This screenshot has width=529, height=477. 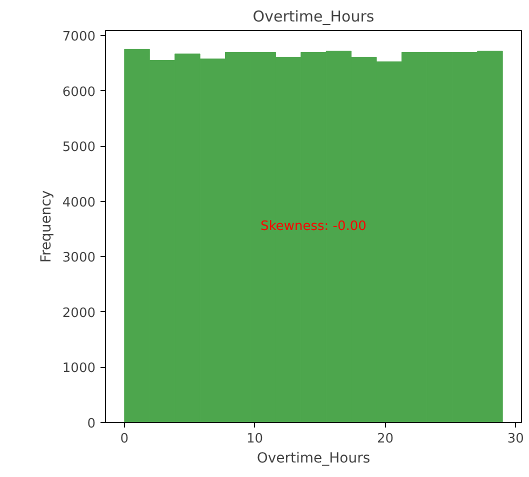 What do you see at coordinates (79, 258) in the screenshot?
I see `y-tick-label: 3000` at bounding box center [79, 258].